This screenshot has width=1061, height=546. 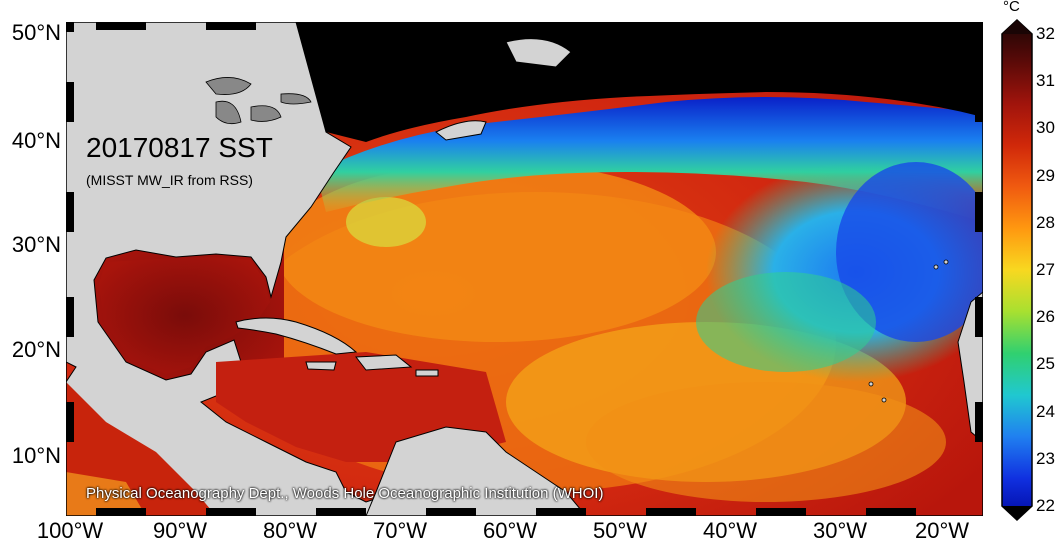 I want to click on lon-label-30w: 30°W, so click(x=840, y=530).